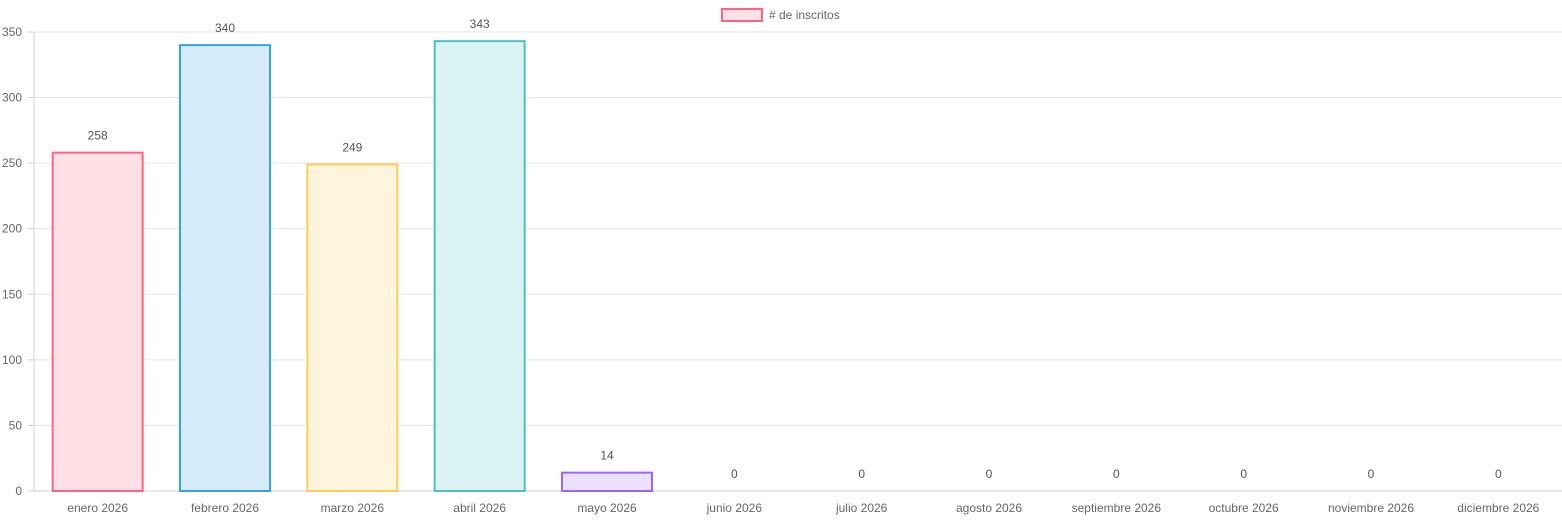  What do you see at coordinates (1498, 508) in the screenshot?
I see `x-tick-label: diciembre 2026` at bounding box center [1498, 508].